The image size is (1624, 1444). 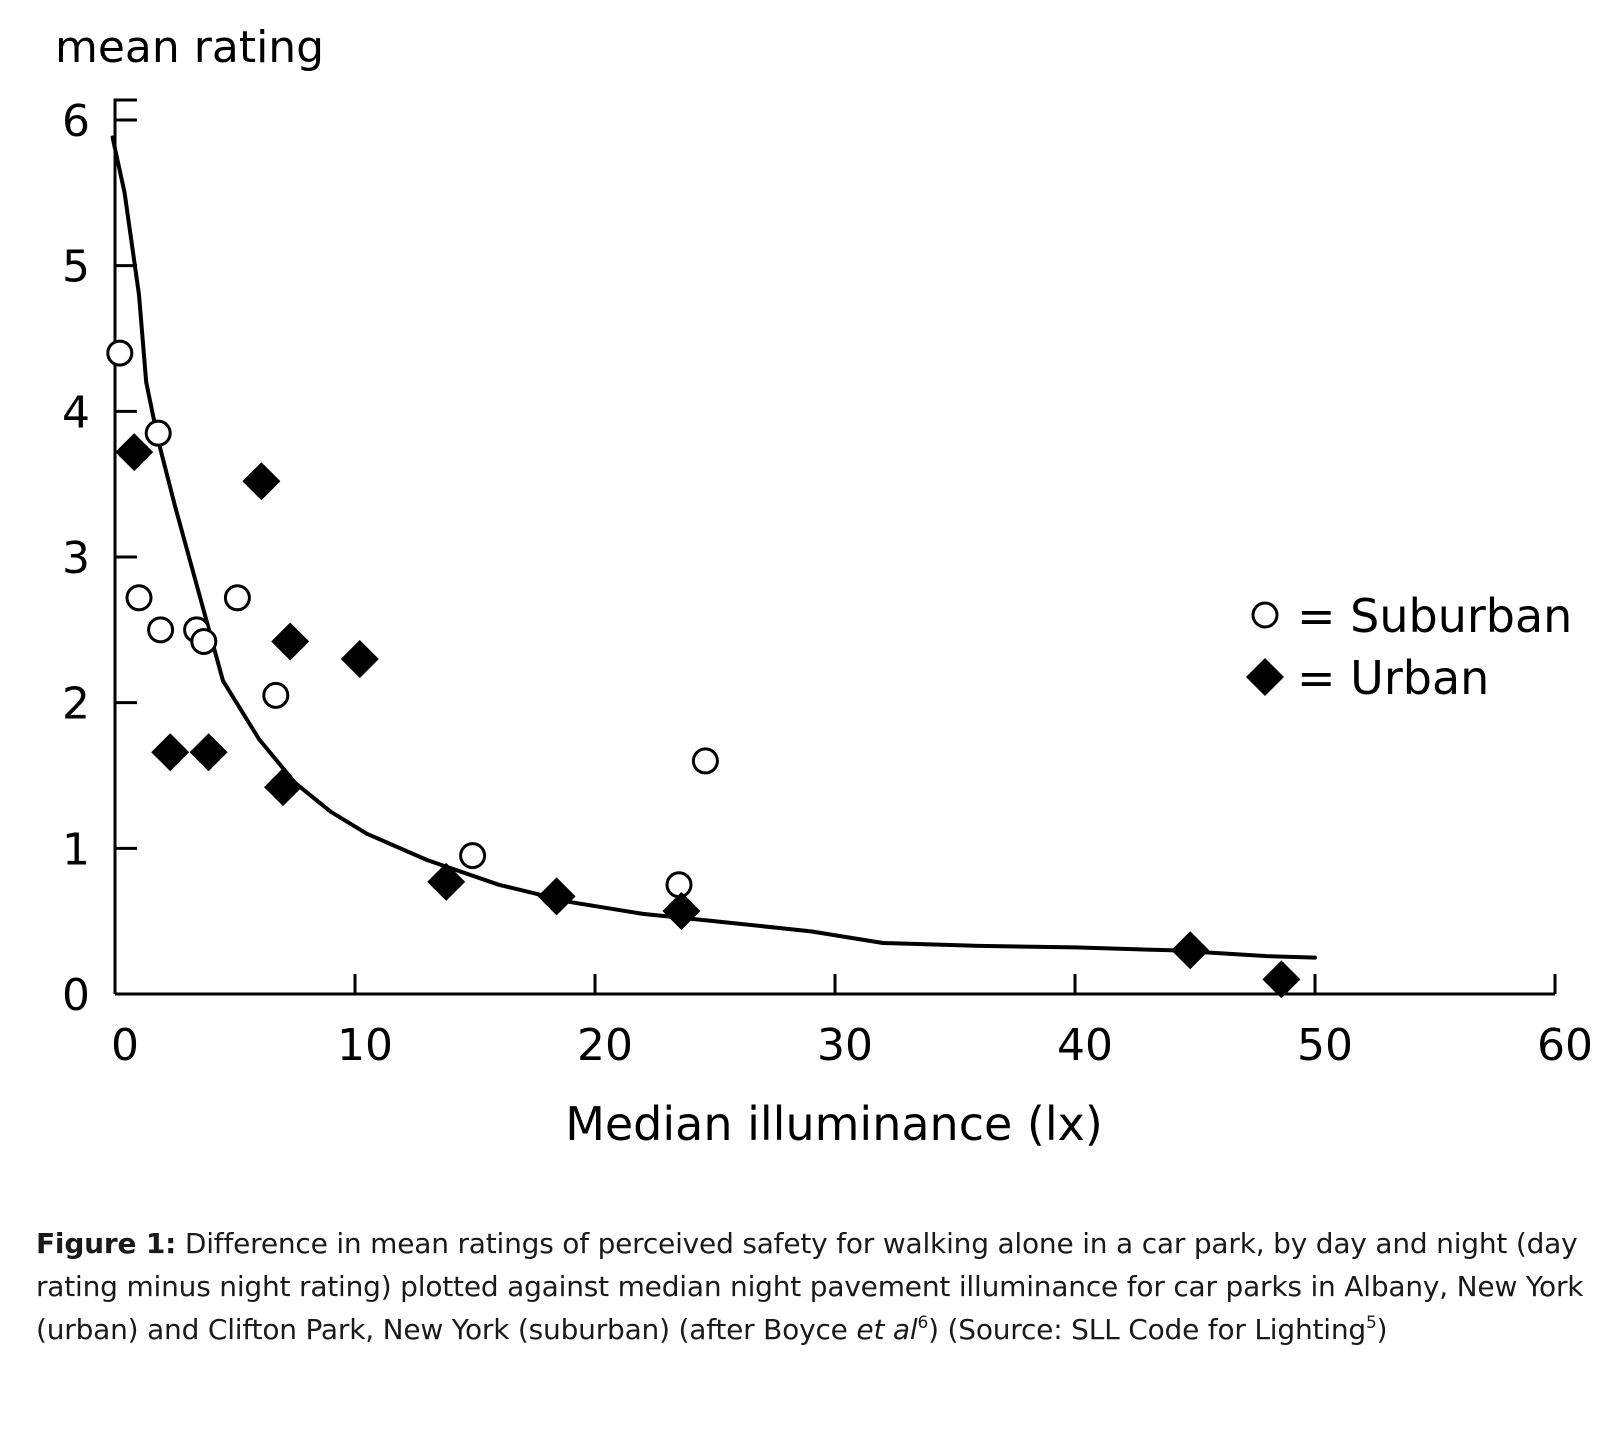 What do you see at coordinates (845, 1045) in the screenshot?
I see `x-tick-label: 30` at bounding box center [845, 1045].